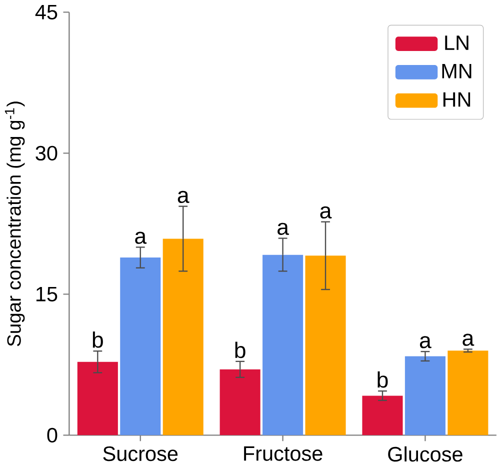  What do you see at coordinates (140, 454) in the screenshot?
I see `x-tick-label: Sucrose` at bounding box center [140, 454].